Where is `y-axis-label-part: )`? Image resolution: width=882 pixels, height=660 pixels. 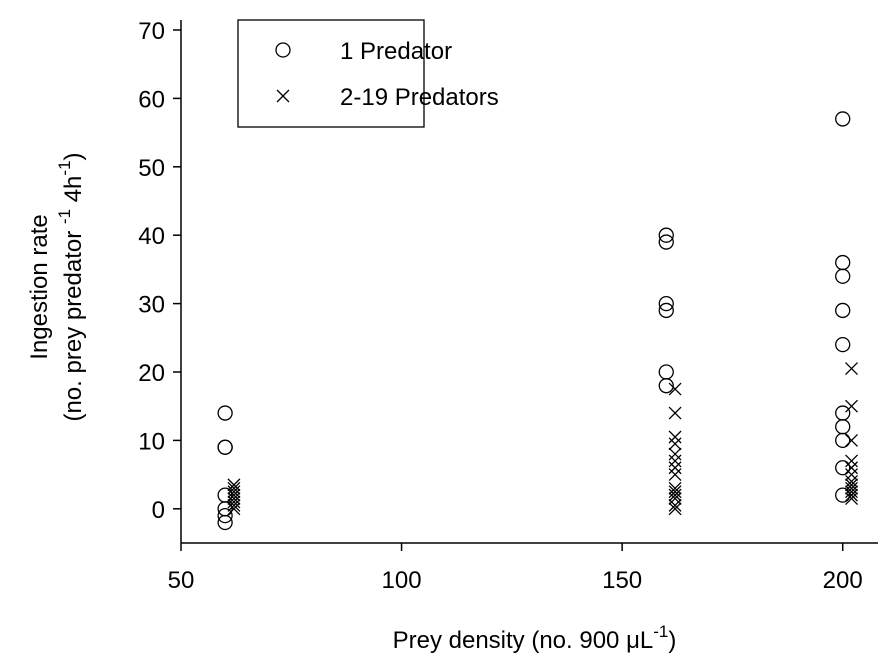
y-axis-label-part: ) is located at coordinates (73, 156).